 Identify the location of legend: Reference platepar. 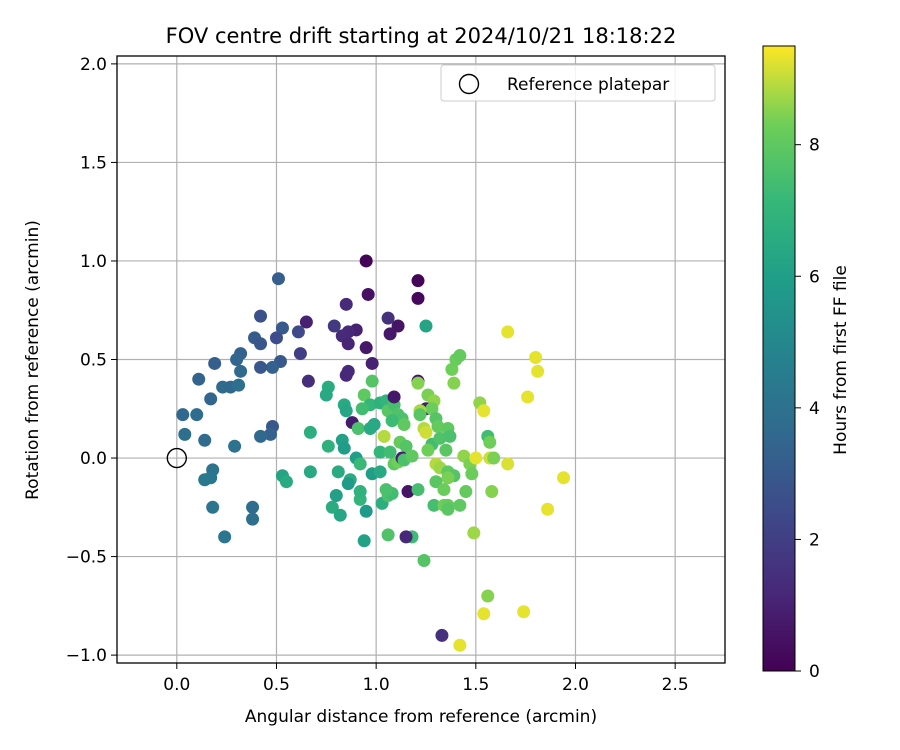
(578, 83).